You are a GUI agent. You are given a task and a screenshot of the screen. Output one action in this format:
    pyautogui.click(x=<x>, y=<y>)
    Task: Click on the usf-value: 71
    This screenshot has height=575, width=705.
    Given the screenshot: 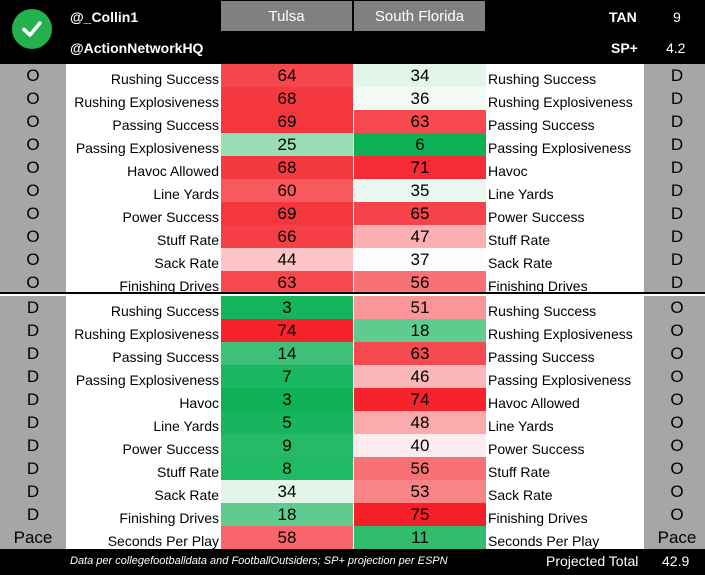 What is the action you would take?
    pyautogui.click(x=420, y=167)
    